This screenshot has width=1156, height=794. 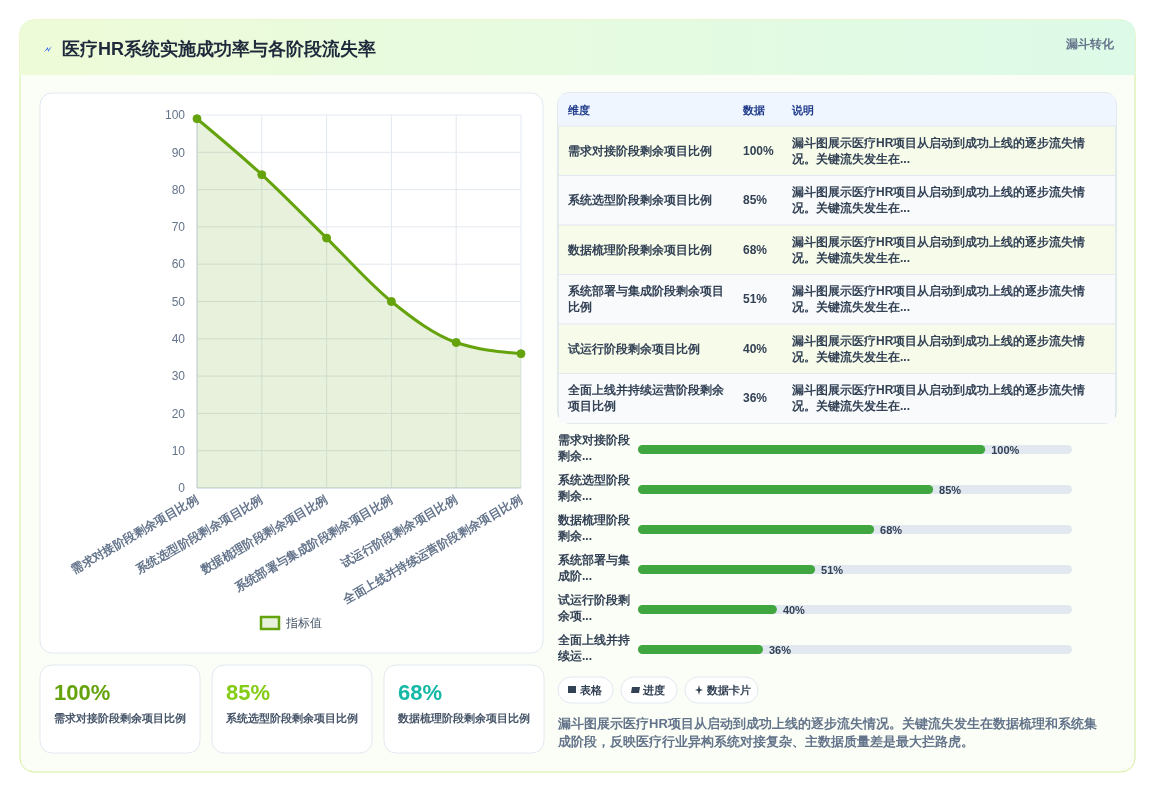 What do you see at coordinates (794, 610) in the screenshot?
I see `data-label: 40%` at bounding box center [794, 610].